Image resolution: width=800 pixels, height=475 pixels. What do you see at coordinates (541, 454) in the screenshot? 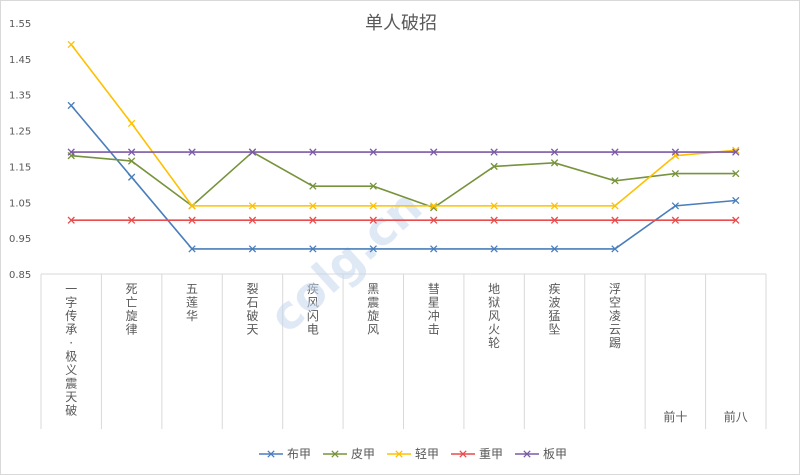
I see `legend-item: 板甲` at bounding box center [541, 454].